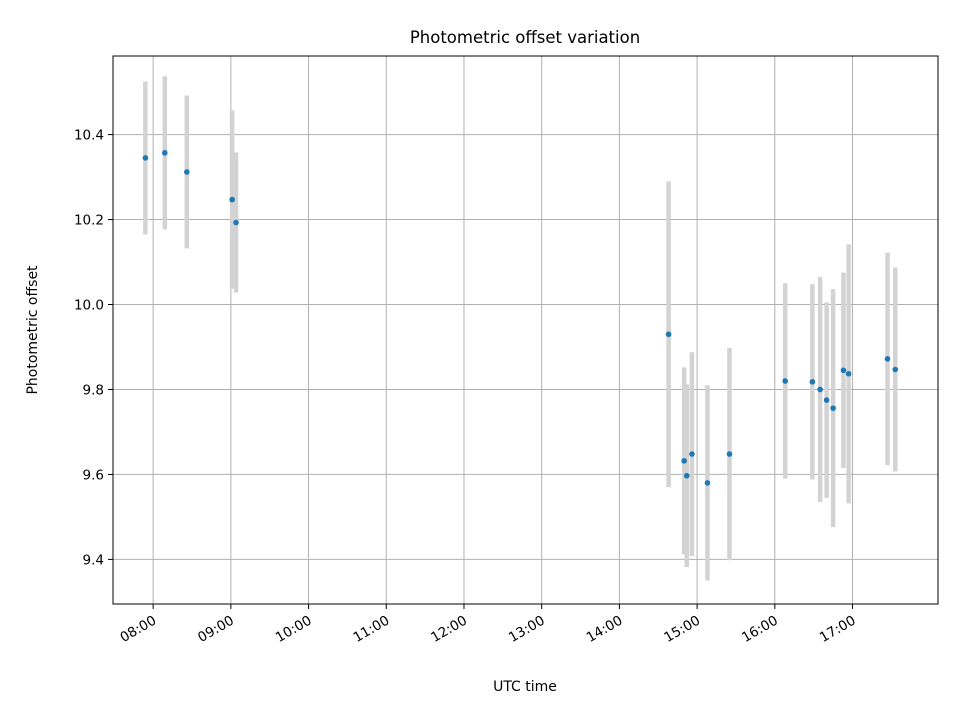  Describe the element at coordinates (527, 629) in the screenshot. I see `x-tick-label: 13:00` at that location.